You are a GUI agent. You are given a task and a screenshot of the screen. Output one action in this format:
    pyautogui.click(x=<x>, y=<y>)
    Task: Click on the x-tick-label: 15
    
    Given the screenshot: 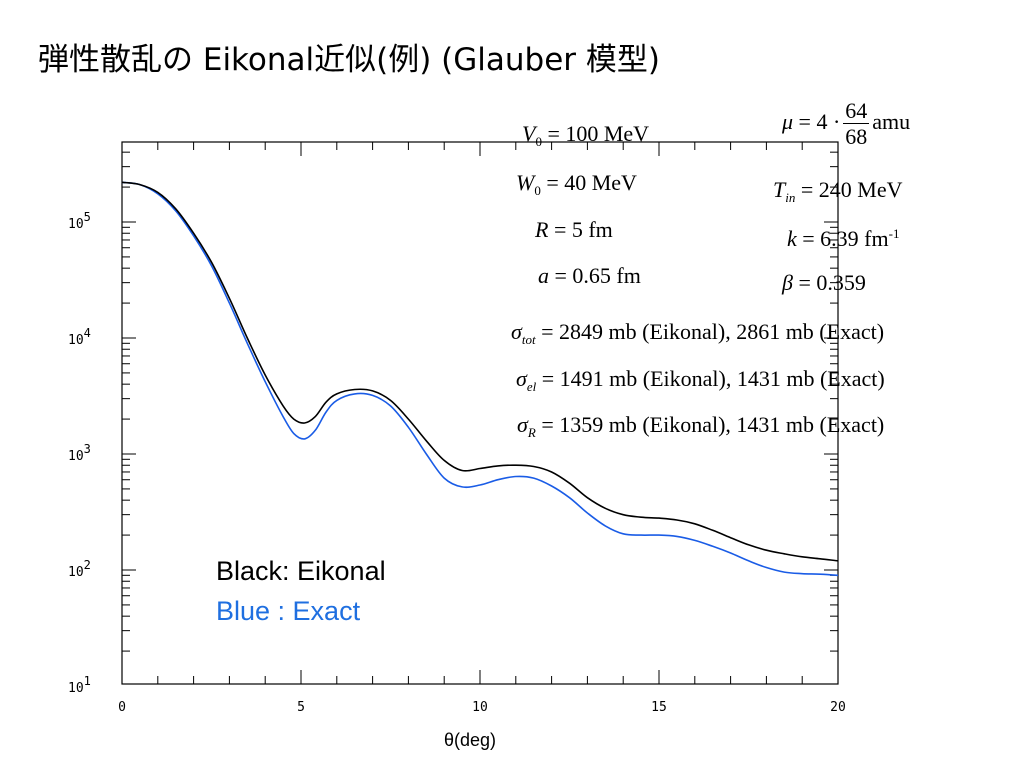 What is the action you would take?
    pyautogui.click(x=659, y=707)
    